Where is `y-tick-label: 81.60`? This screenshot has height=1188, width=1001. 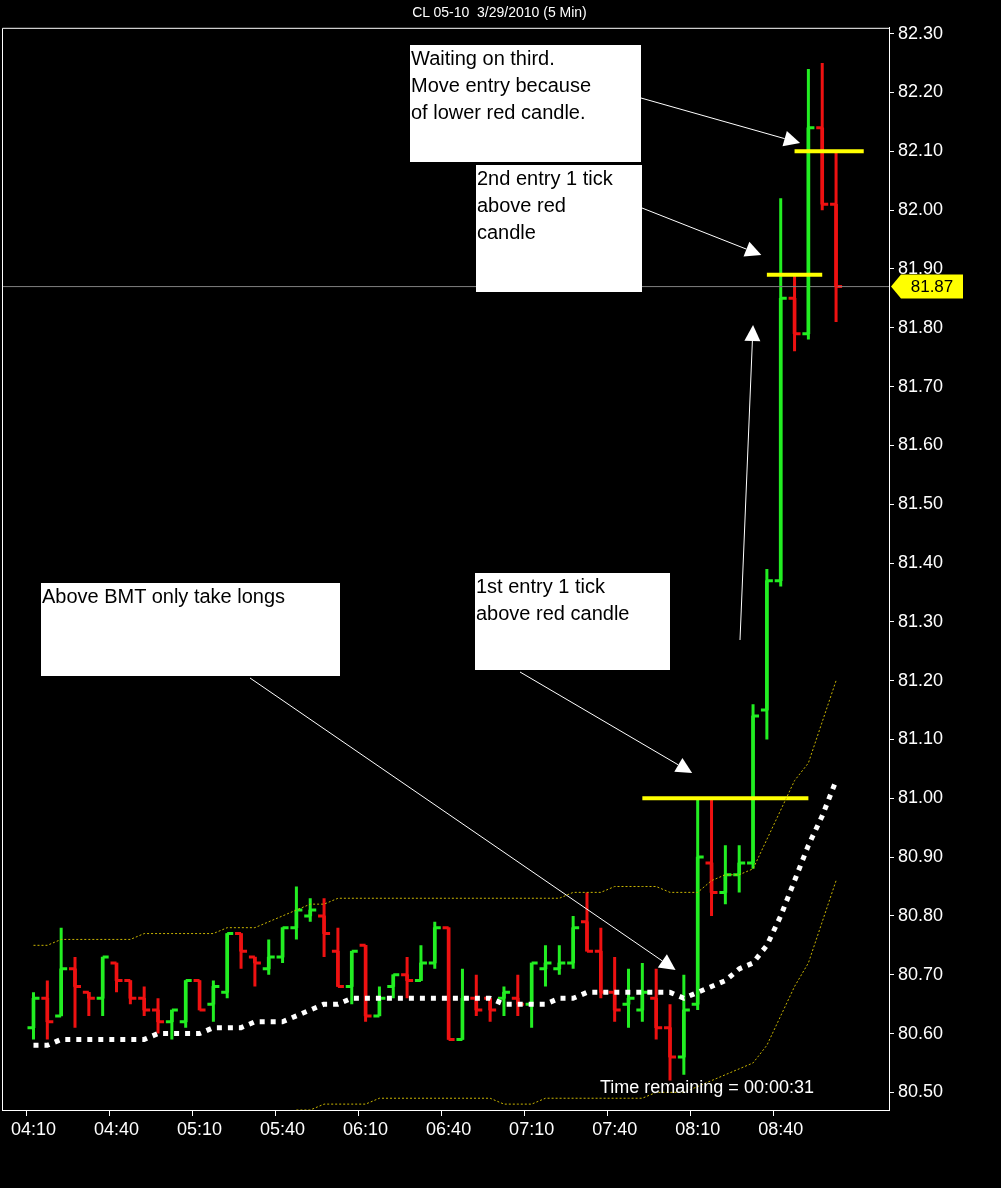 y-tick-label: 81.60 is located at coordinates (921, 444).